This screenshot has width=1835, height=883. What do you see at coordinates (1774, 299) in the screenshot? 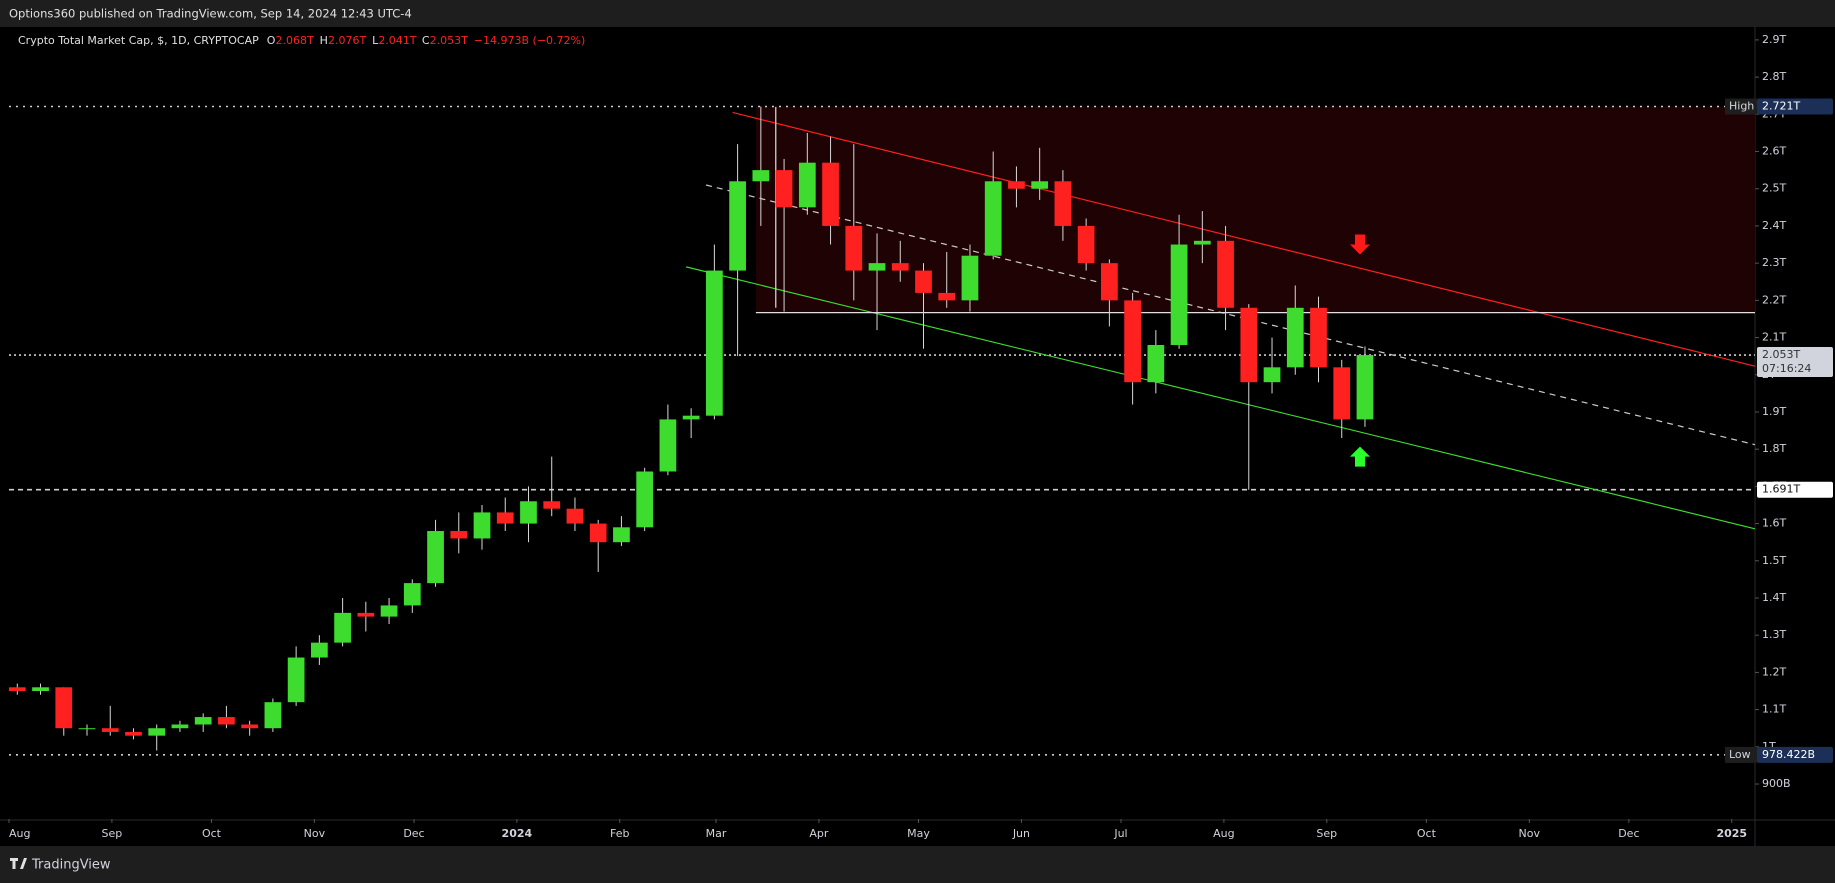
I see `y-tick-label: 2.2T` at bounding box center [1774, 299].